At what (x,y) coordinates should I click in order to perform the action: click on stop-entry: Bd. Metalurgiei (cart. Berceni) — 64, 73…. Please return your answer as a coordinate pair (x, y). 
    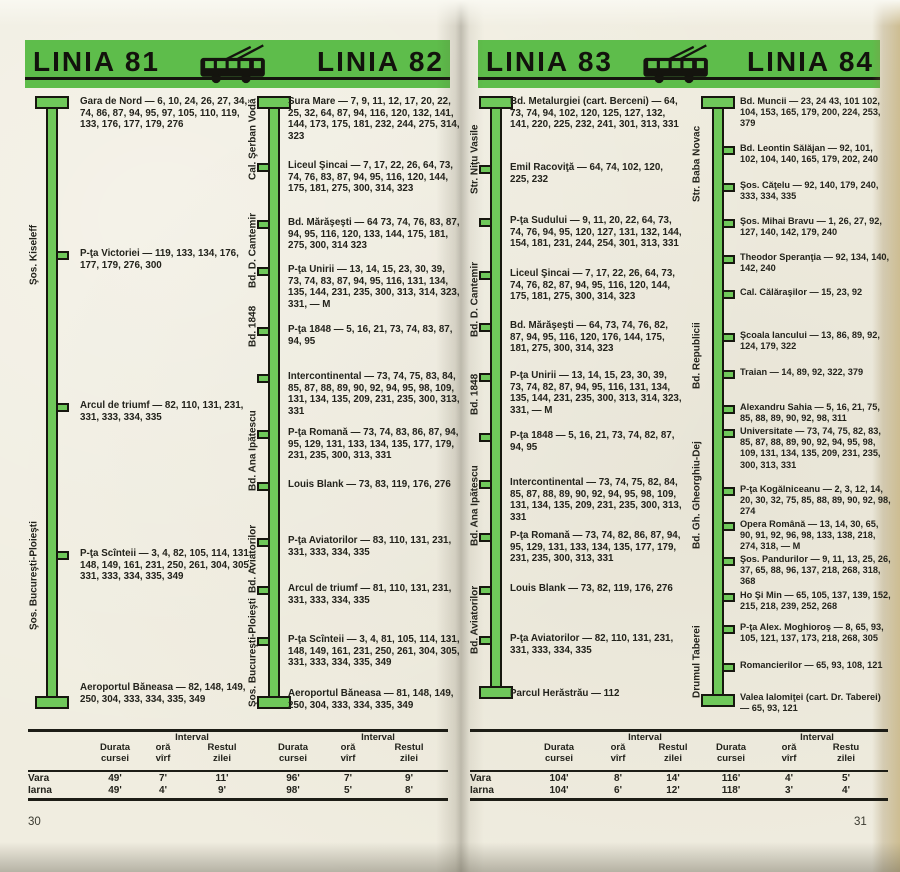
    Looking at the image, I should click on (594, 113).